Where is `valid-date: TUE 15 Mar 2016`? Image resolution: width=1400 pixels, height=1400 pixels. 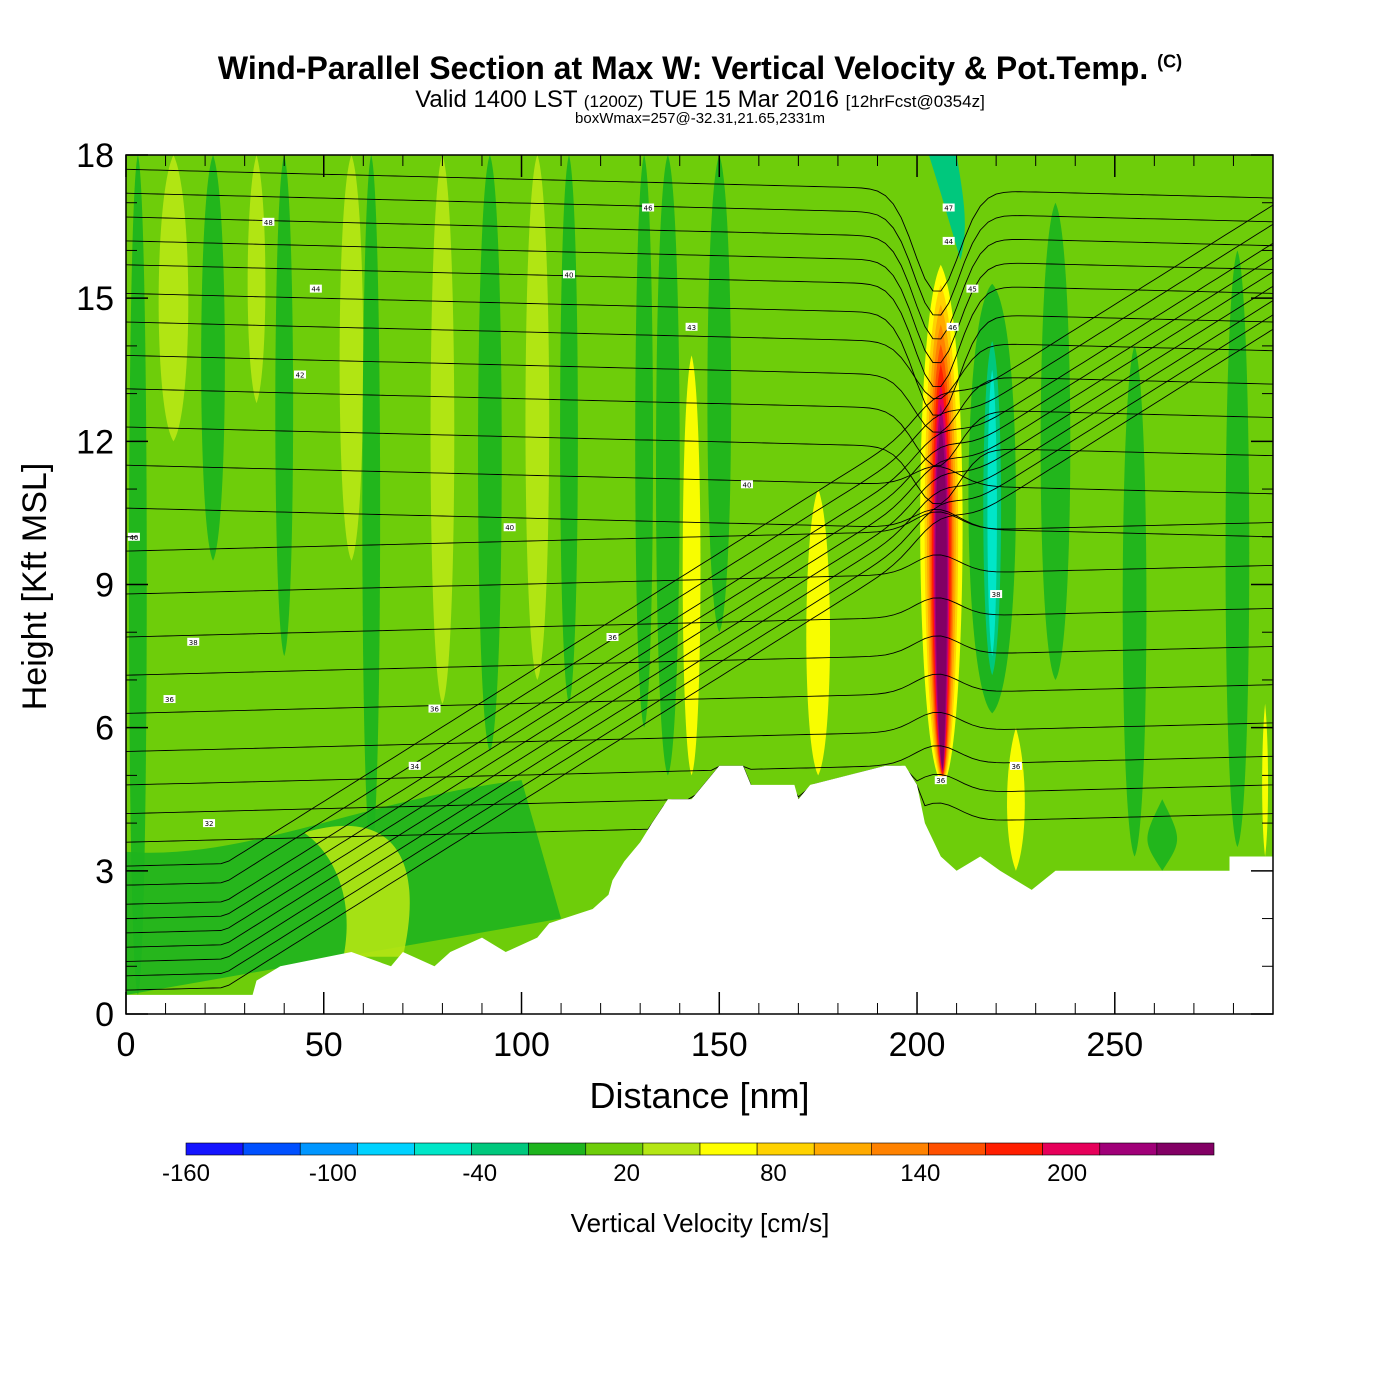
valid-date: TUE 15 Mar 2016 is located at coordinates (744, 99).